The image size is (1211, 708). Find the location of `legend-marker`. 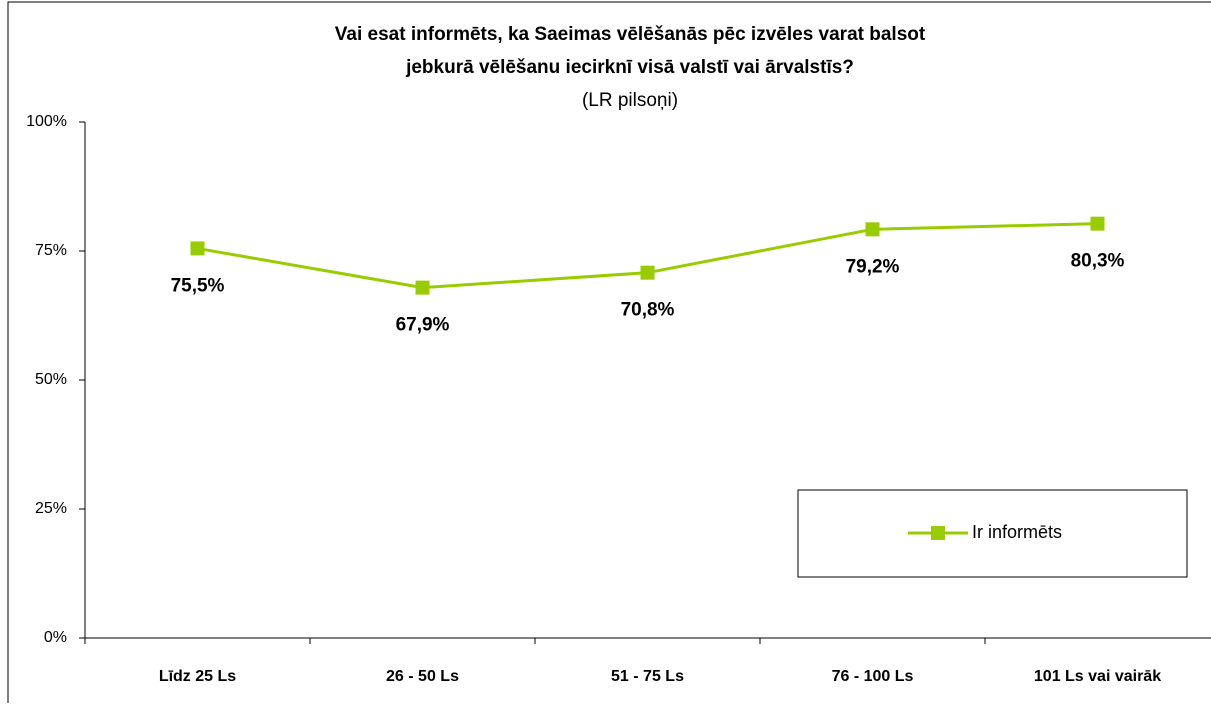

legend-marker is located at coordinates (938, 533).